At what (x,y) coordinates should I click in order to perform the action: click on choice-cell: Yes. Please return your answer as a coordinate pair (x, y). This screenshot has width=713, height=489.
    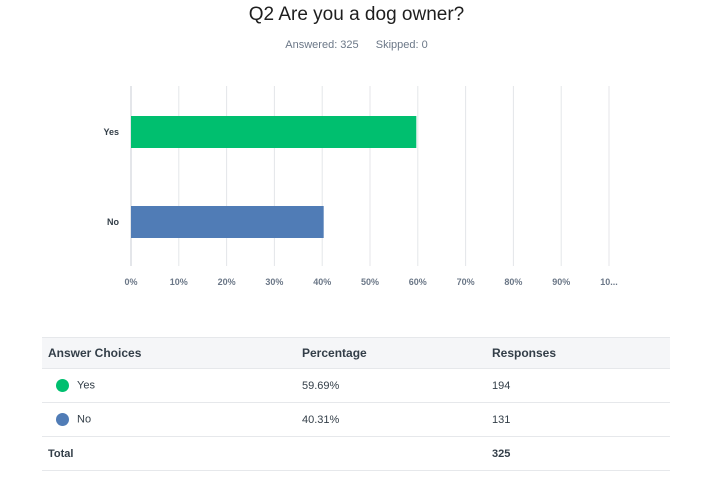
    Looking at the image, I should click on (169, 385).